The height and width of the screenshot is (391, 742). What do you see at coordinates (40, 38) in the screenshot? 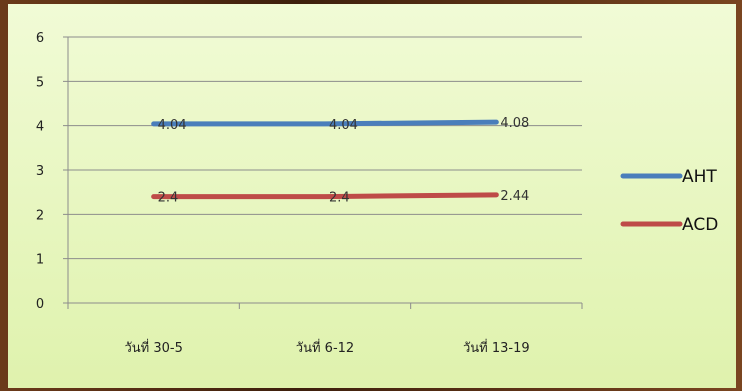
I see `y-tick-label: 6` at bounding box center [40, 38].